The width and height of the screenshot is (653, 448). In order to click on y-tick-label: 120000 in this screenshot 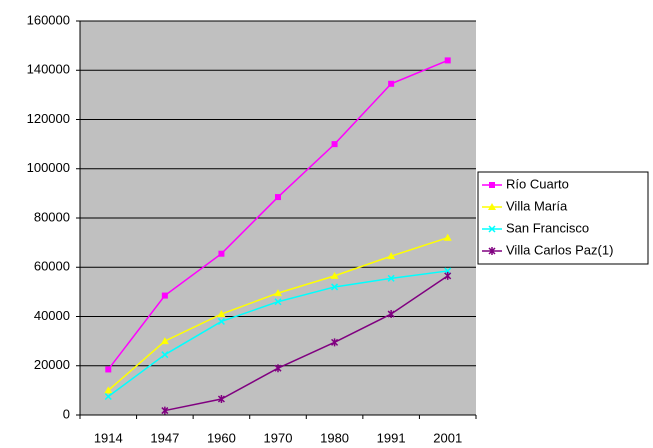, I will do `click(48, 118)`.